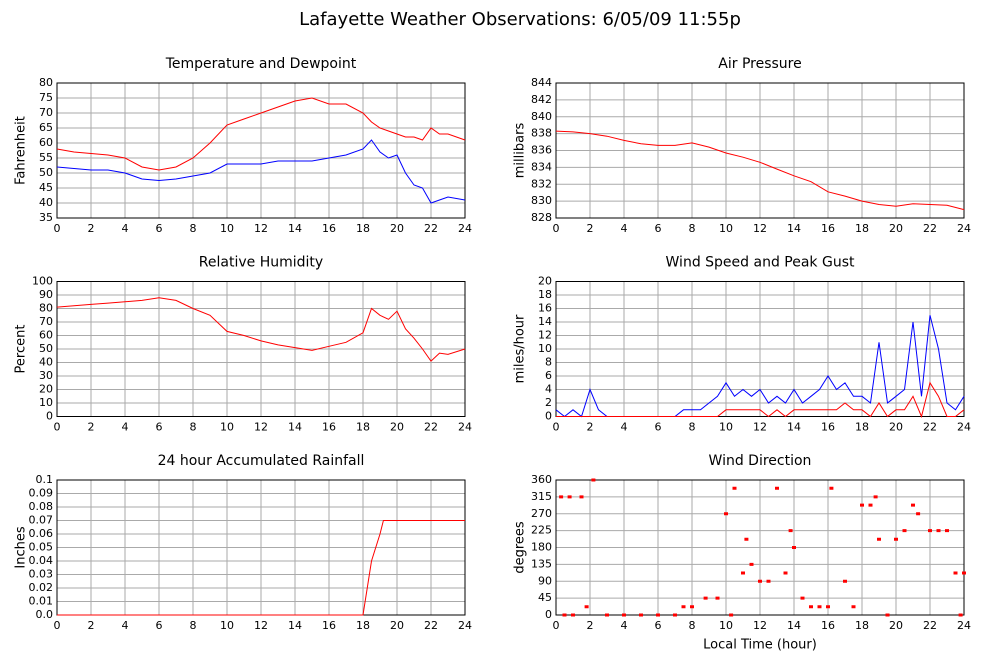 This screenshot has height=659, width=999. Describe the element at coordinates (541, 133) in the screenshot. I see `y-tick-label: 838` at that location.